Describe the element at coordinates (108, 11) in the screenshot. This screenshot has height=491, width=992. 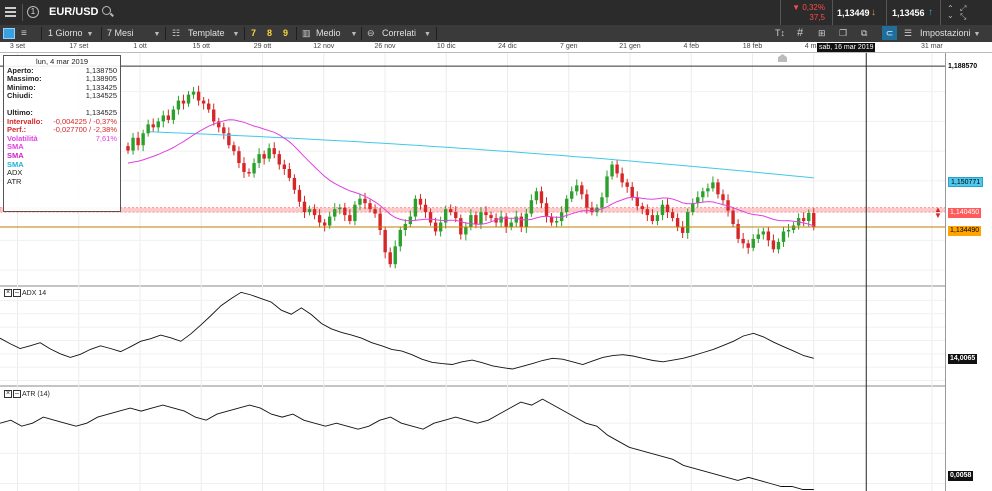
I see `search-icon` at that location.